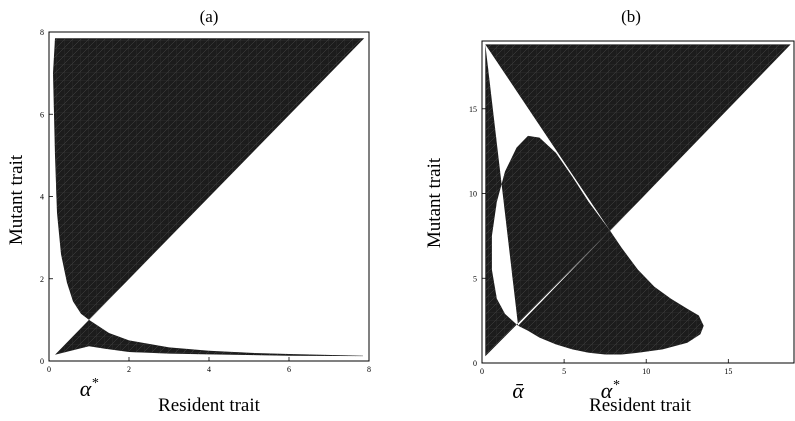 This screenshot has height=421, width=795. Describe the element at coordinates (475, 363) in the screenshot. I see `panel-b-y-tick-label: 0` at that location.